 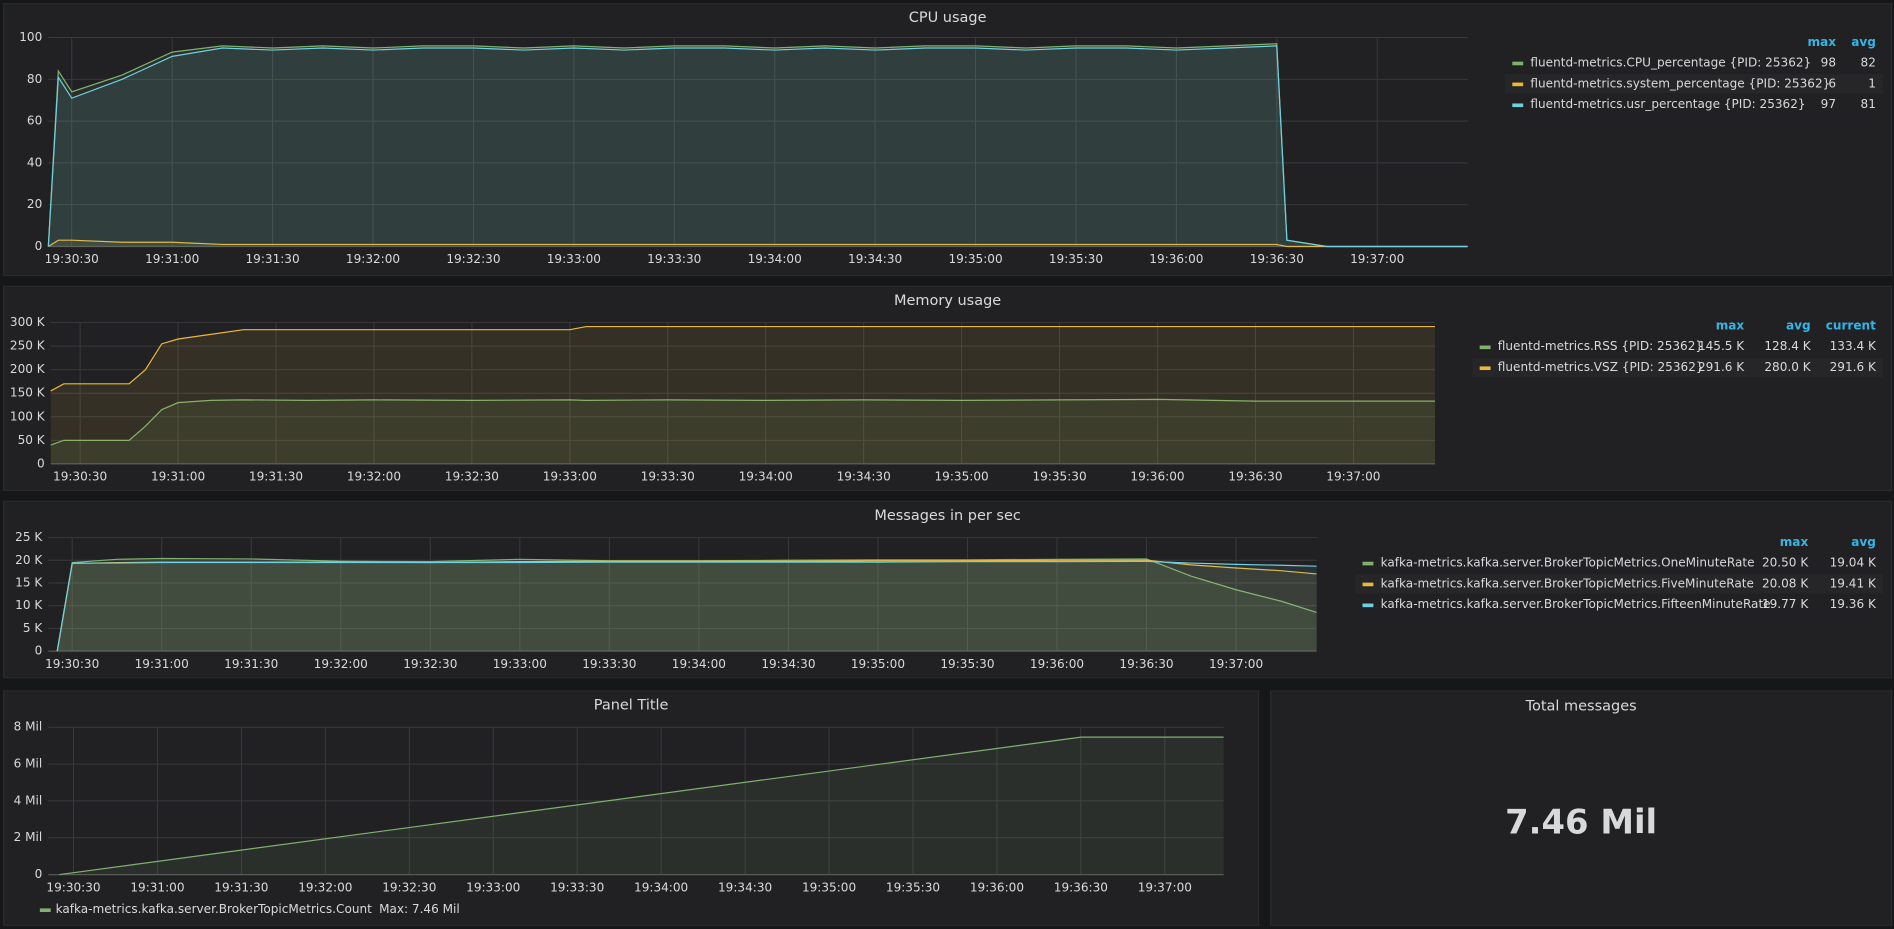 What do you see at coordinates (472, 477) in the screenshot?
I see `x-tick-label: 19:32:30` at bounding box center [472, 477].